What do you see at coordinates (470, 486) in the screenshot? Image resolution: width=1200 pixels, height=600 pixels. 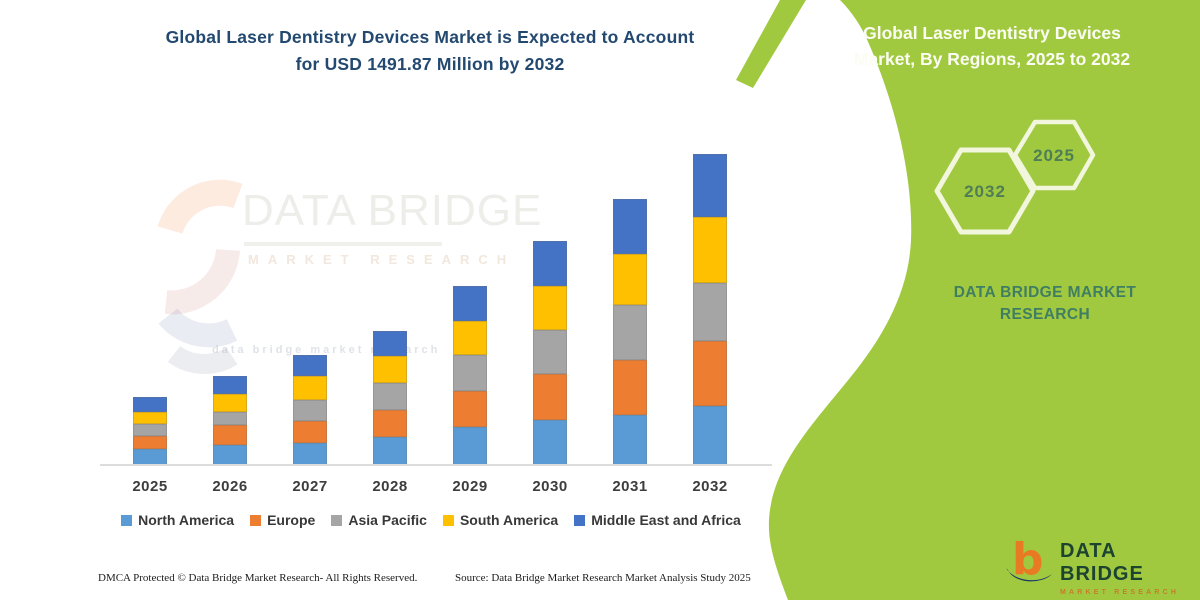 I see `x-axis-label-2029: 2029` at bounding box center [470, 486].